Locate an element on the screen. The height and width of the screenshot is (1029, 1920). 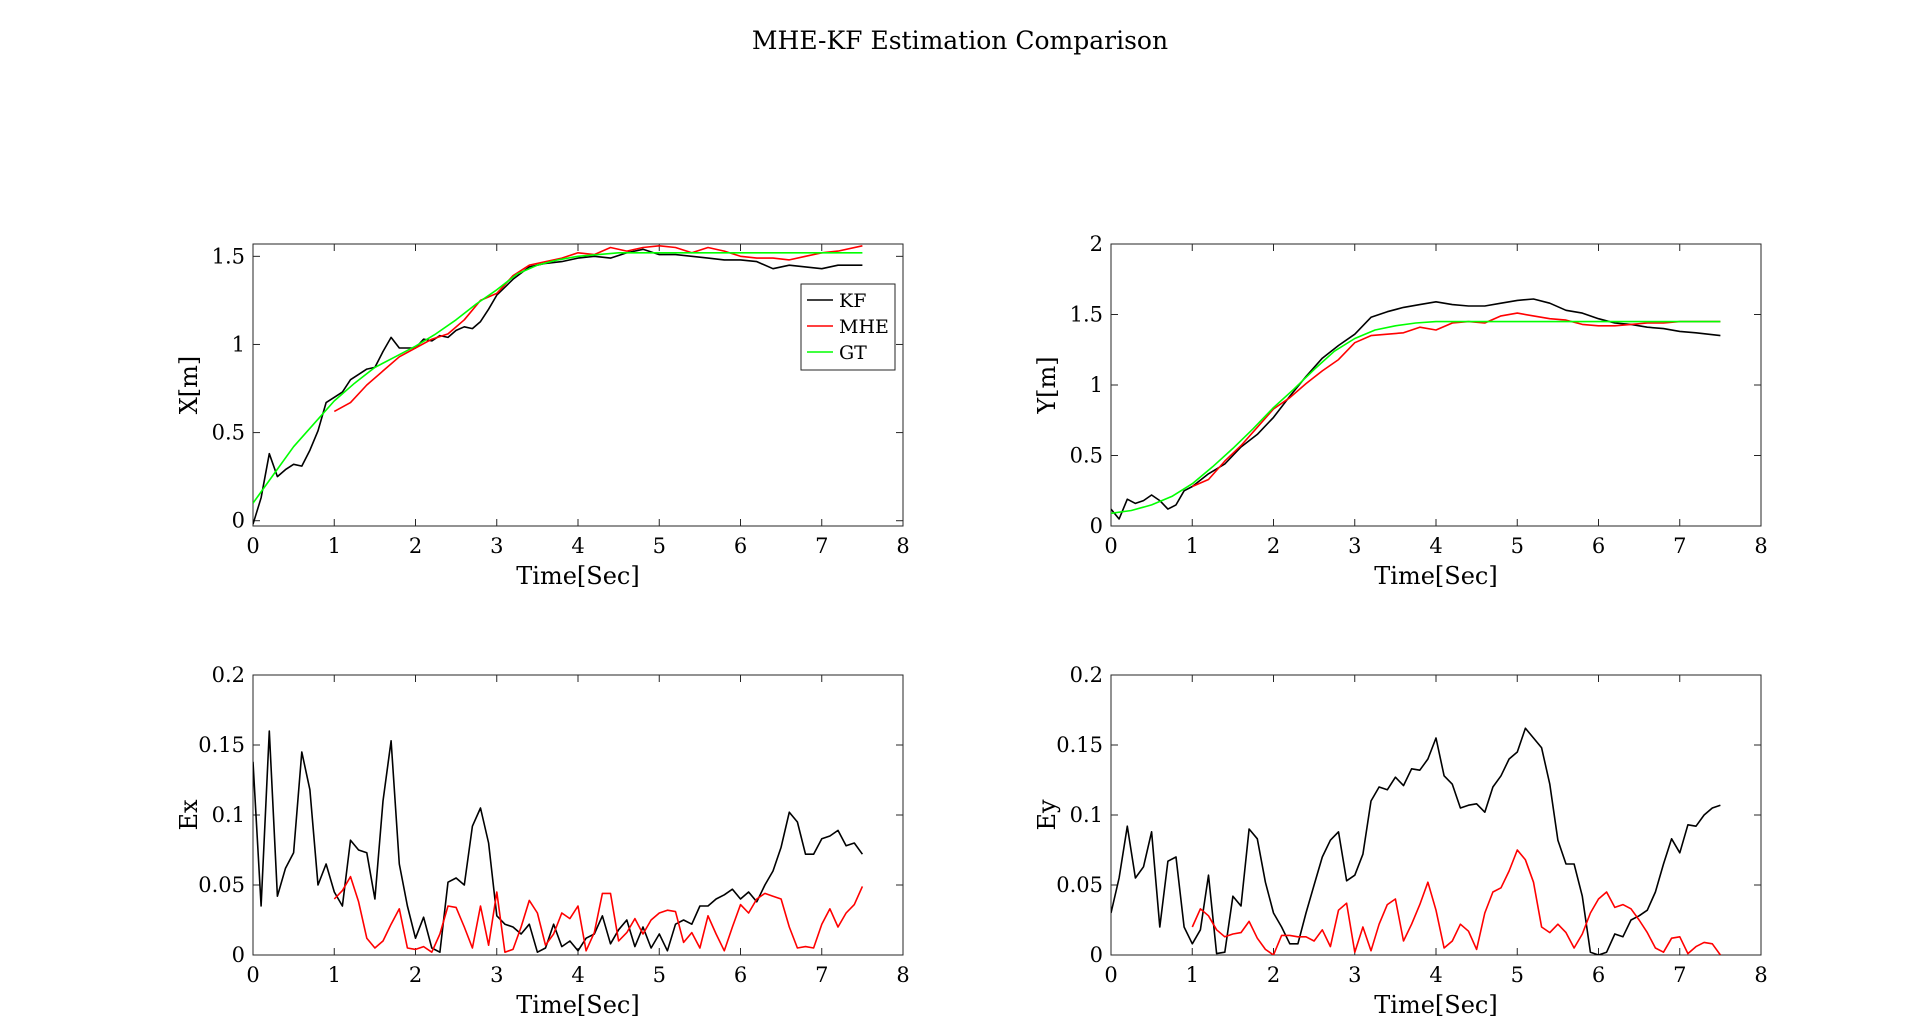
subplot-4: 0 1 2 3 4 5 6 7 8 0 0.05 0.1 0.15 0.2 Time[Sec] Ey is located at coordinates (1400, 841).